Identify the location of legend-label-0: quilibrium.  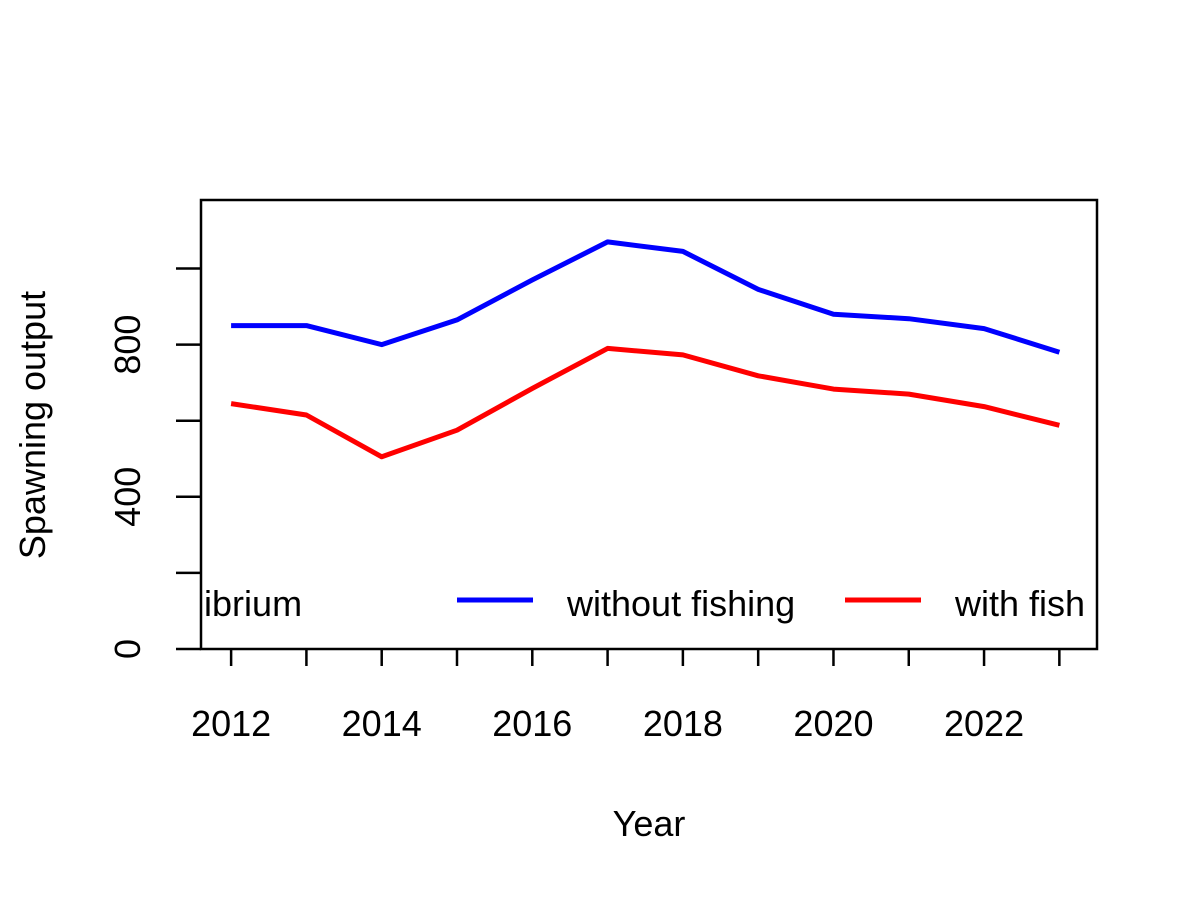
(225, 603).